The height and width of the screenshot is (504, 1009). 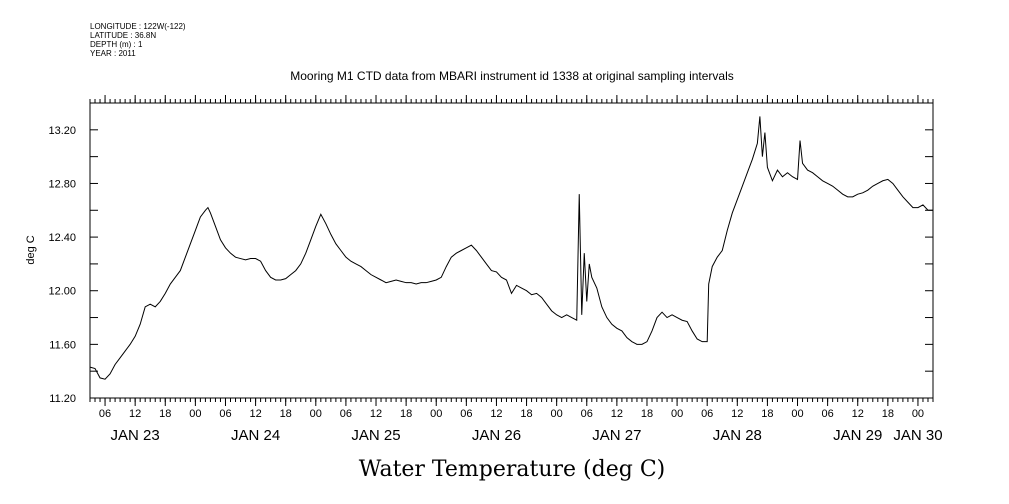 I want to click on y-tick-label: 11.60, so click(x=62, y=345).